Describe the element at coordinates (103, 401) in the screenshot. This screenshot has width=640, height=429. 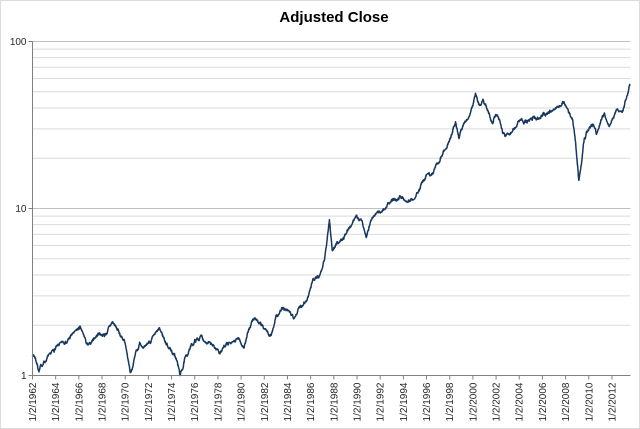
I see `svg-text: 1/2/1968` at that location.